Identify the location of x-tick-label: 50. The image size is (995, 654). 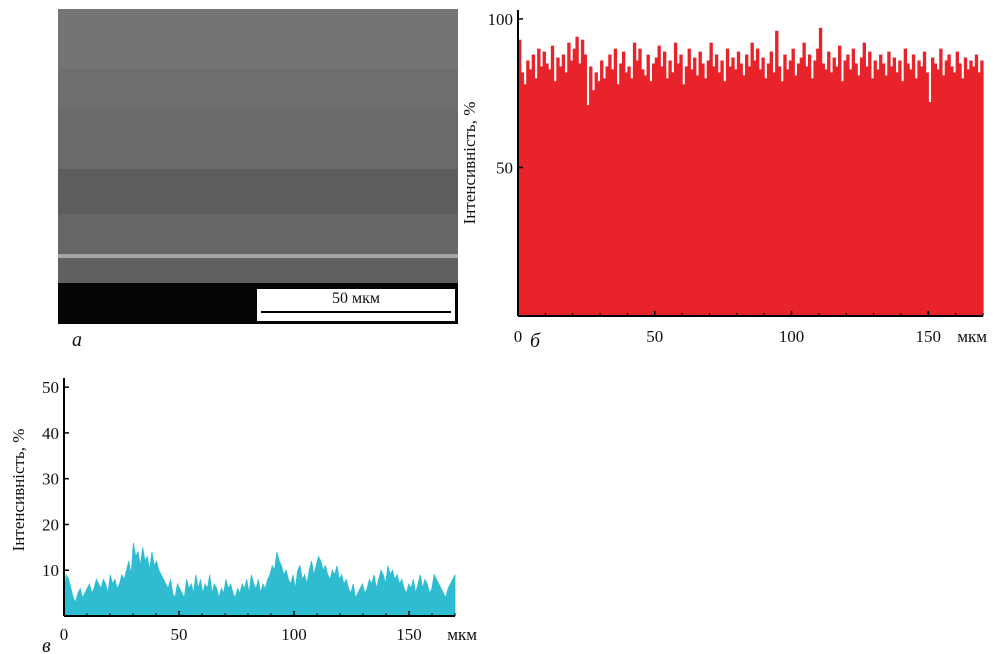
(654, 336).